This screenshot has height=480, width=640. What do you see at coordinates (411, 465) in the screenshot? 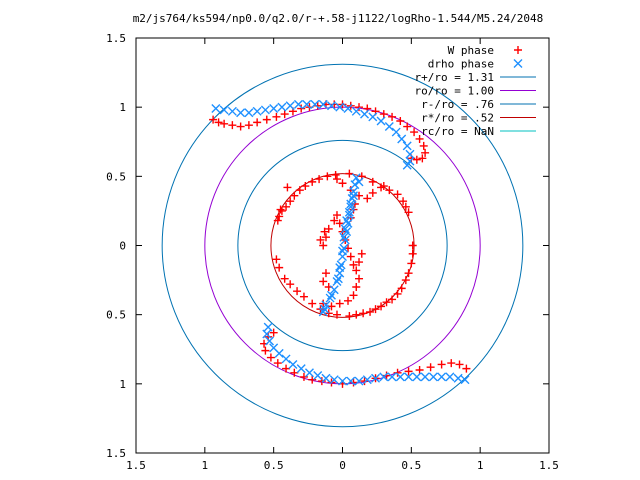
I see `x-tick-label-4: 0.5` at bounding box center [411, 465].